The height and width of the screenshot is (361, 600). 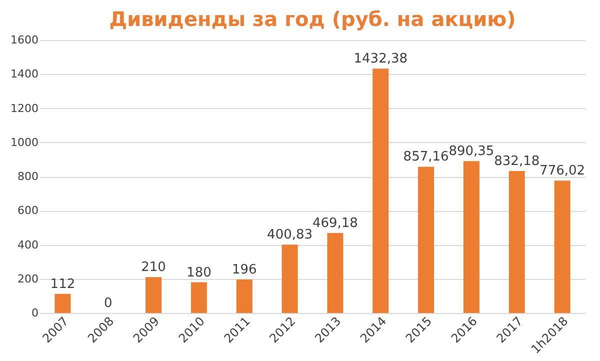 What do you see at coordinates (335, 223) in the screenshot?
I see `data-label: 469,18` at bounding box center [335, 223].